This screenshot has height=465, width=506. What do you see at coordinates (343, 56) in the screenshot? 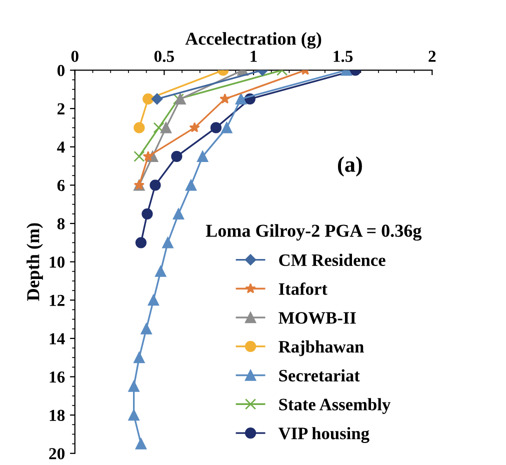
I see `x-tick-label: 1.5` at bounding box center [343, 56].